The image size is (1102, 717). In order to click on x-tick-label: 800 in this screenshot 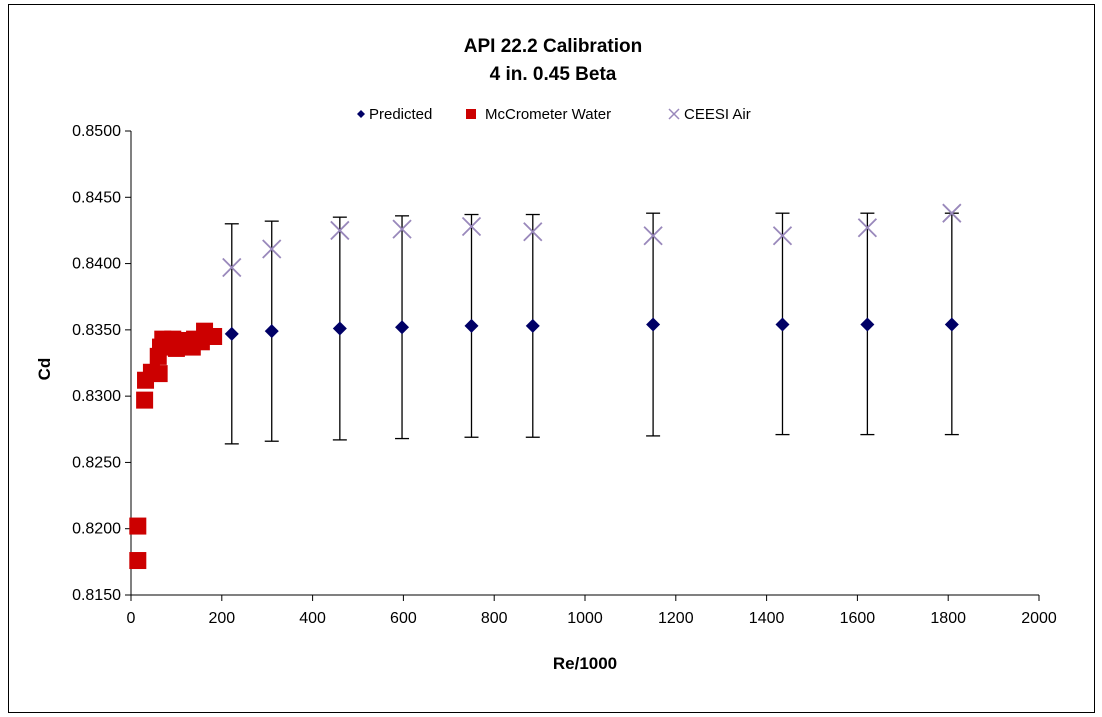, I will do `click(494, 618)`.